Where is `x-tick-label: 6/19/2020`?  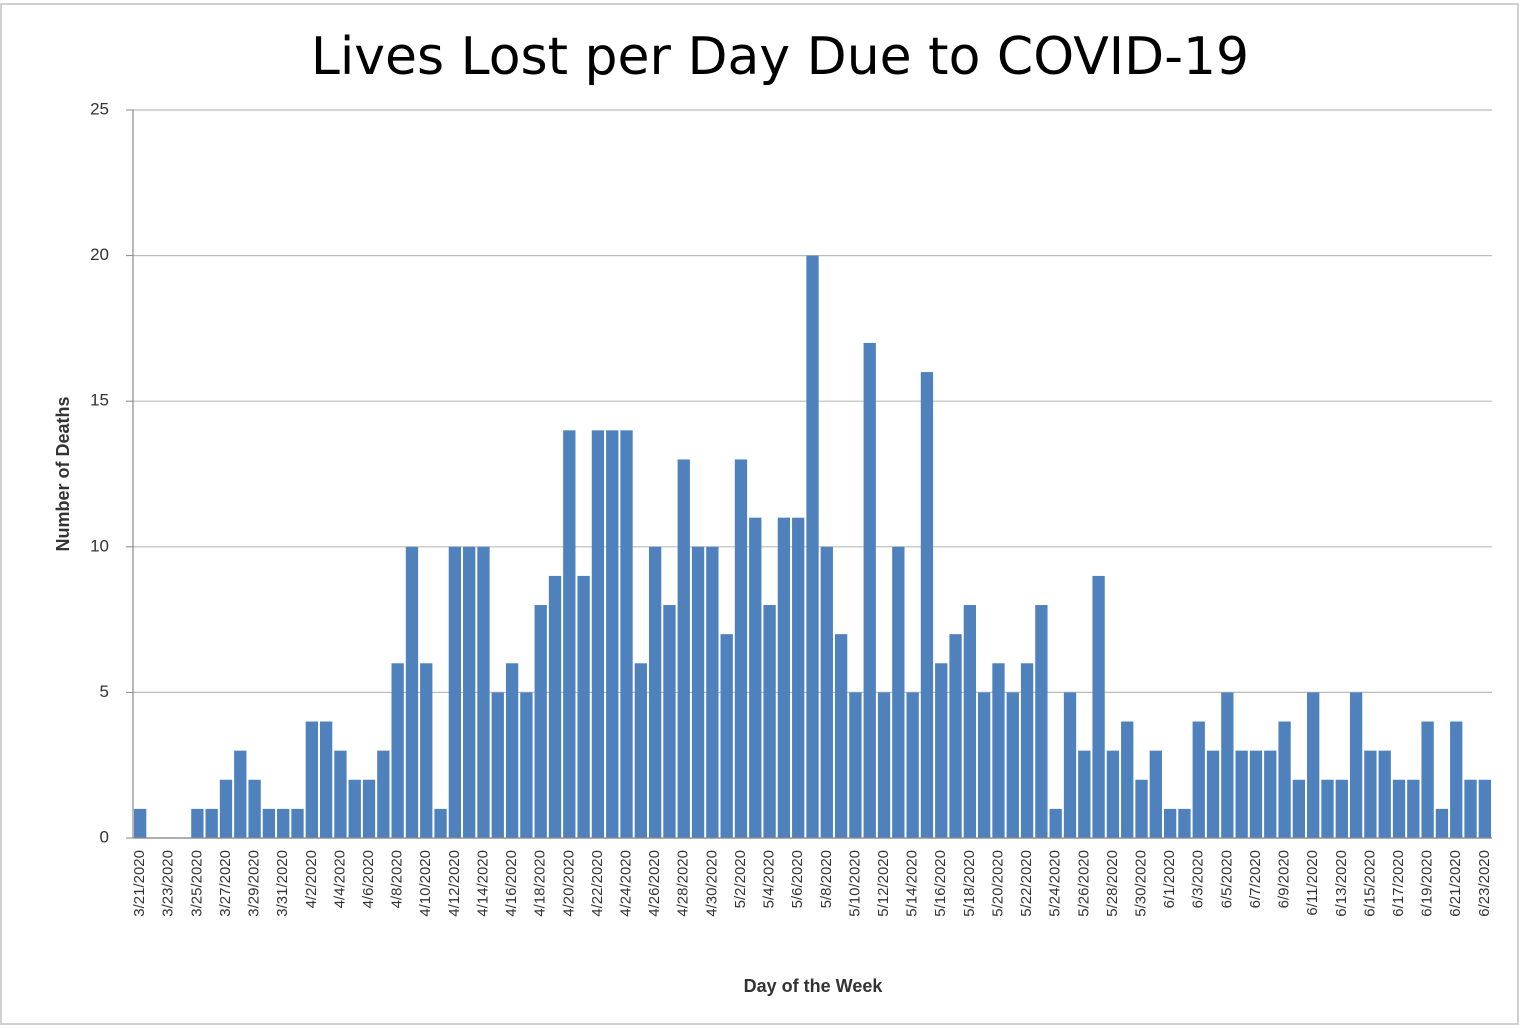 x-tick-label: 6/19/2020 is located at coordinates (1427, 883).